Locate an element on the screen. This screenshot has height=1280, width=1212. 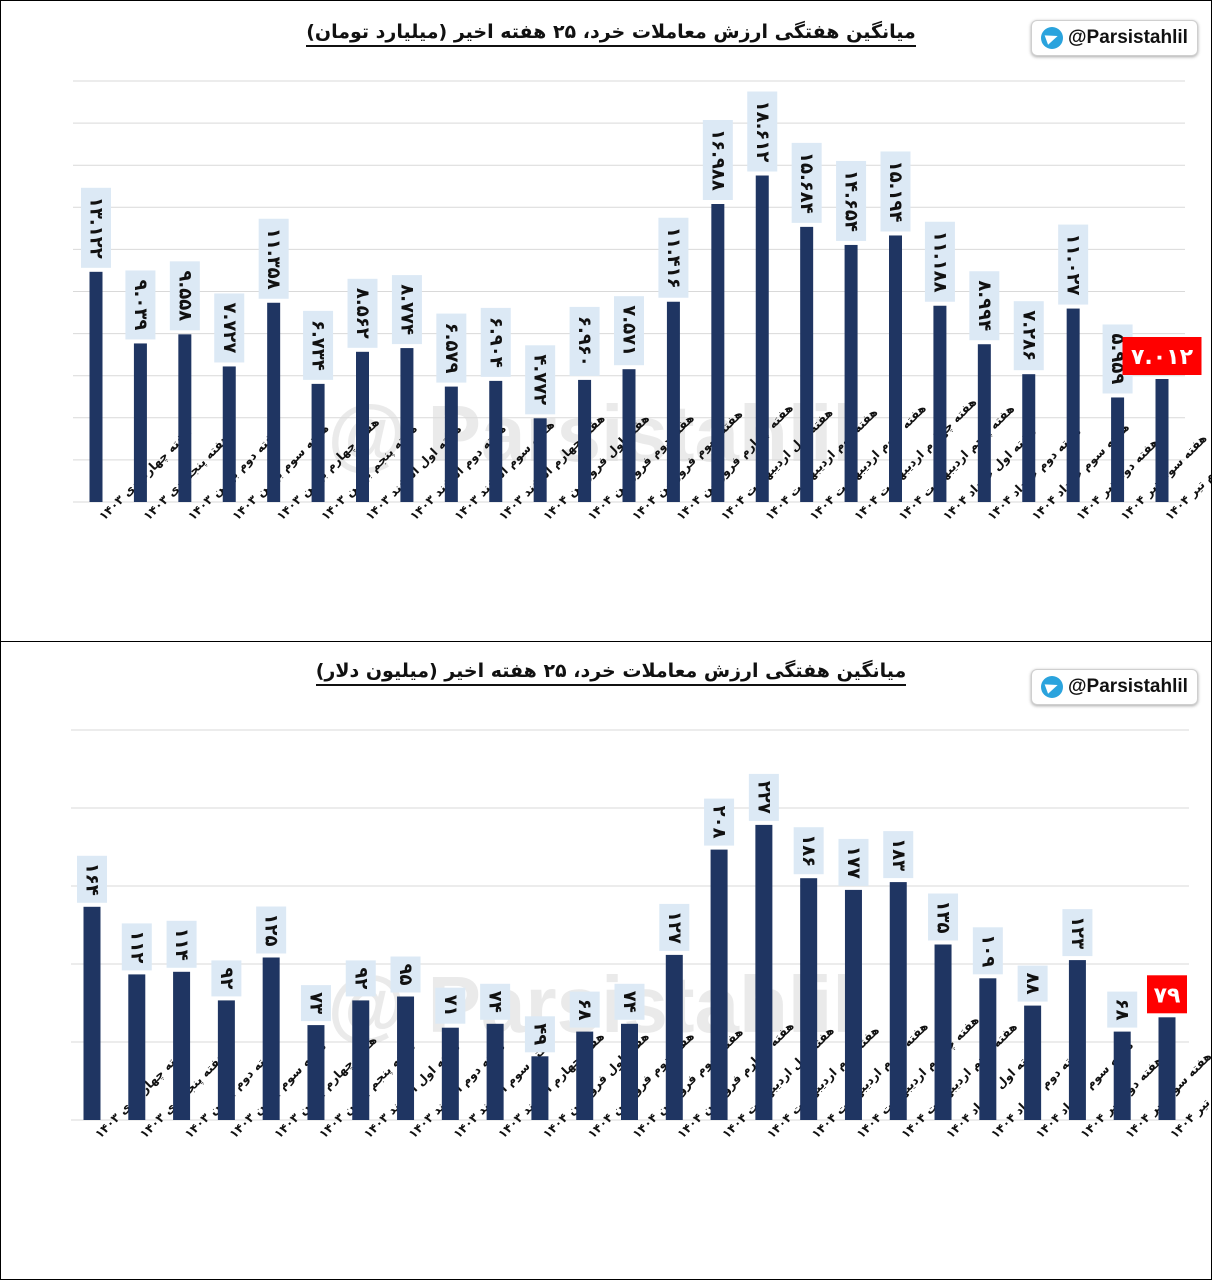
svg-text: ۱۴.۶۵۴ is located at coordinates (851, 201).